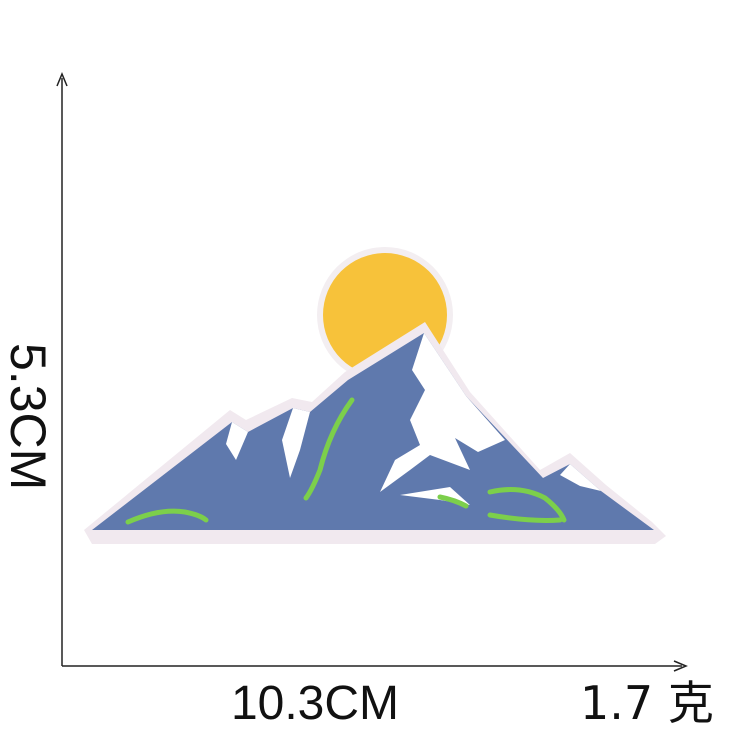 The width and height of the screenshot is (750, 755). Describe the element at coordinates (346, 461) in the screenshot. I see `grass-accents` at that location.